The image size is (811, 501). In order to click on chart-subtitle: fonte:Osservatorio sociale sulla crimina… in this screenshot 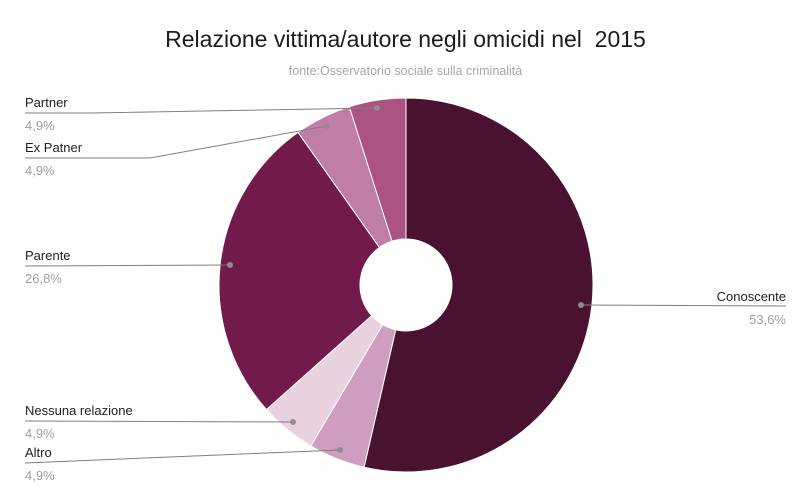, I will do `click(405, 71)`.